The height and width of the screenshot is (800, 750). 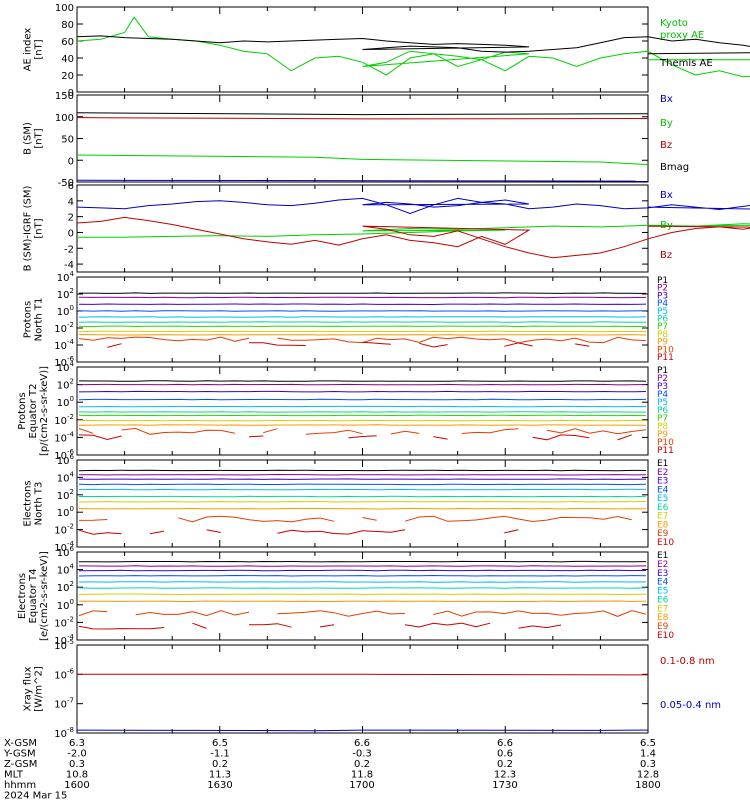 I want to click on ephemeris-value: 1630, so click(x=219, y=785).